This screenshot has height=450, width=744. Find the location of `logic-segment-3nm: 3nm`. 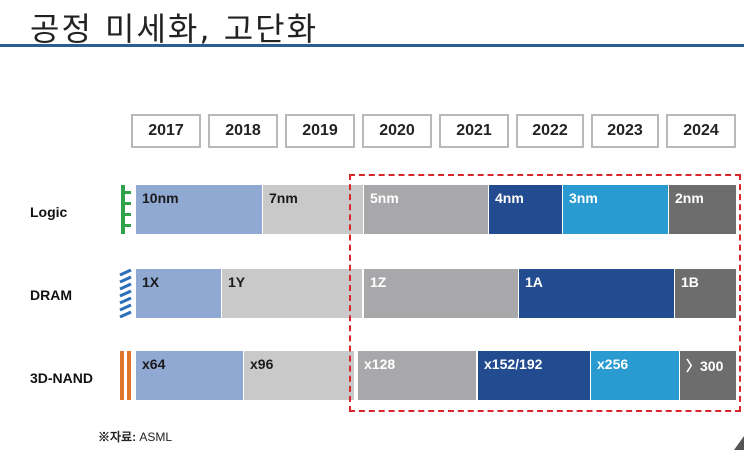

logic-segment-3nm: 3nm is located at coordinates (615, 209).